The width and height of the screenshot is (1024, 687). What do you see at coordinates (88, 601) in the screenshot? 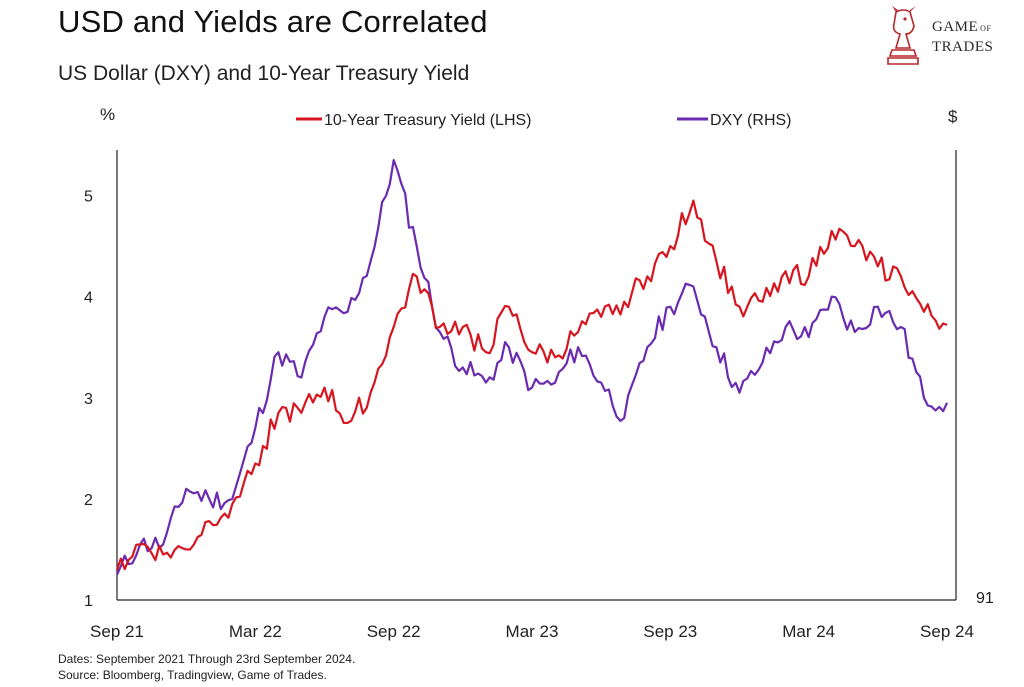
I see `y-tick-label: 1` at bounding box center [88, 601].